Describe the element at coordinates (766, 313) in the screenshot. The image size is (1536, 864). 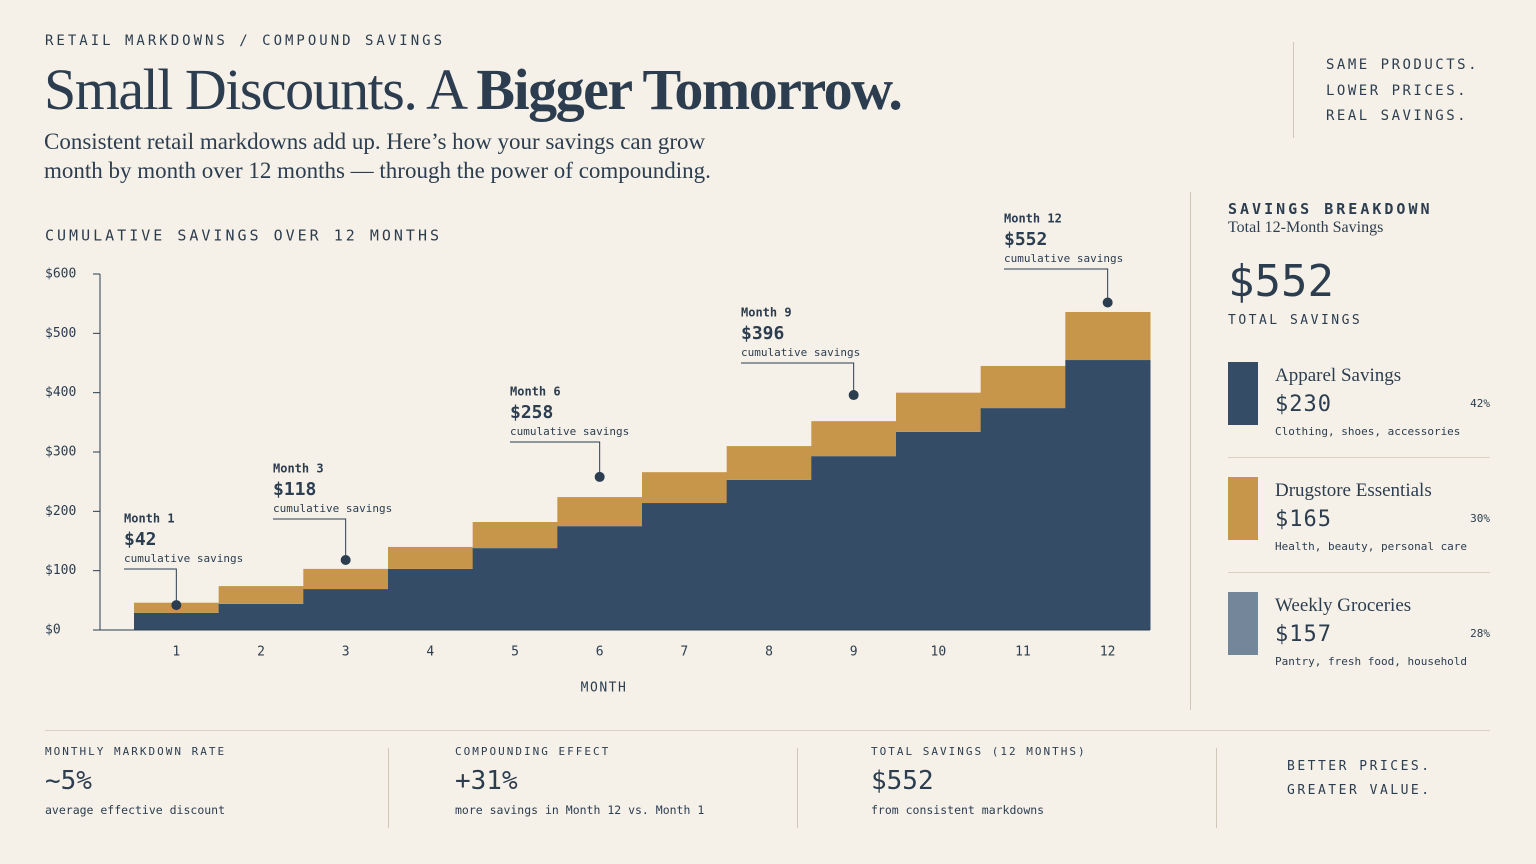
I see `annotation-month: Month 9` at that location.